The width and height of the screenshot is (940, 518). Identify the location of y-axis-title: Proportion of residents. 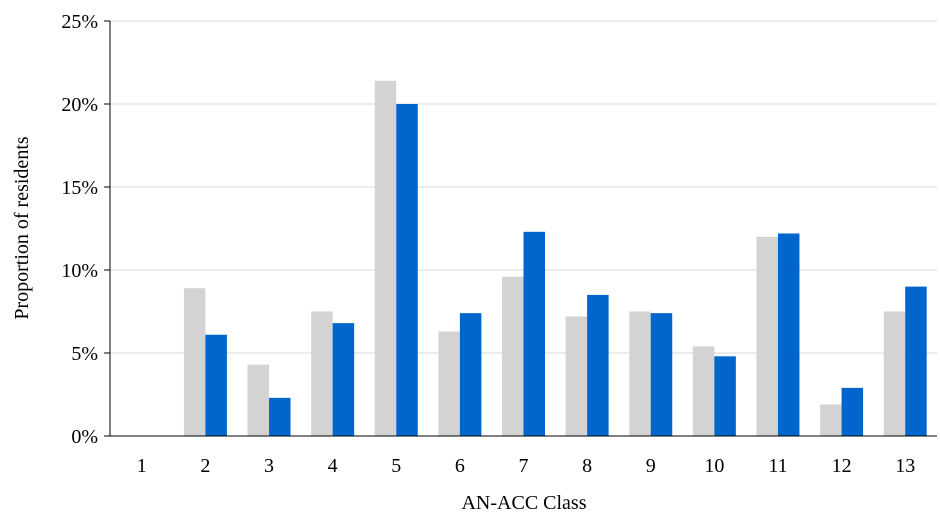
(22, 228).